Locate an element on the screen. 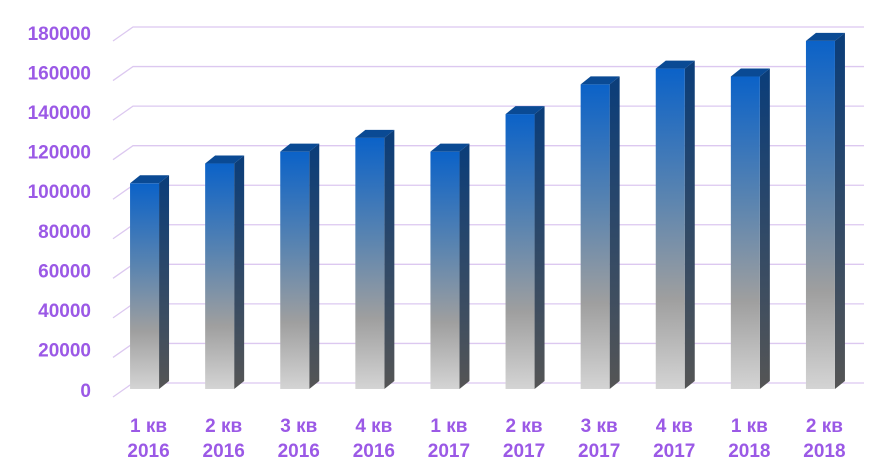  y-tick-label: 60000 is located at coordinates (64, 271).